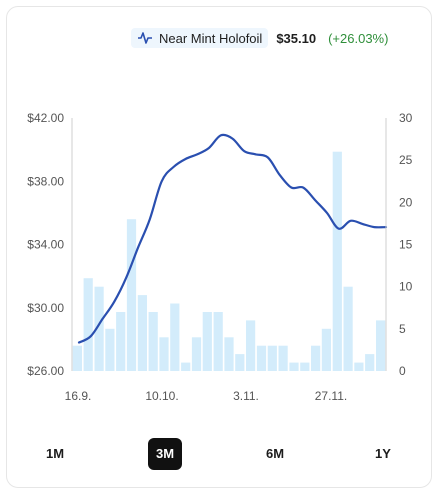 This screenshot has width=439, height=495. Describe the element at coordinates (165, 454) in the screenshot. I see `range-3m-button: 3M` at that location.